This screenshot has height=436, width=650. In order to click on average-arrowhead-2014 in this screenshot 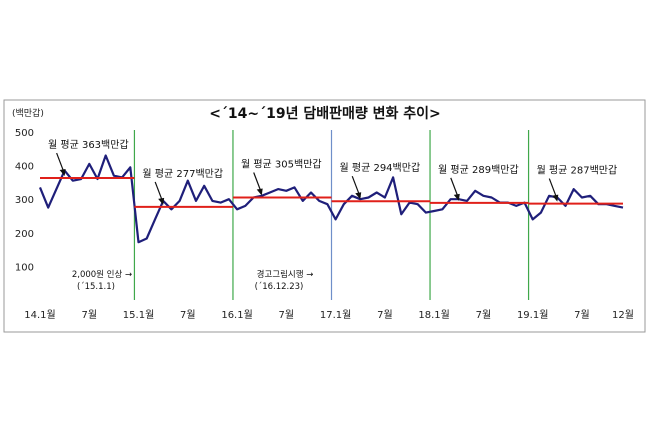, I will do `click(62, 173)`.